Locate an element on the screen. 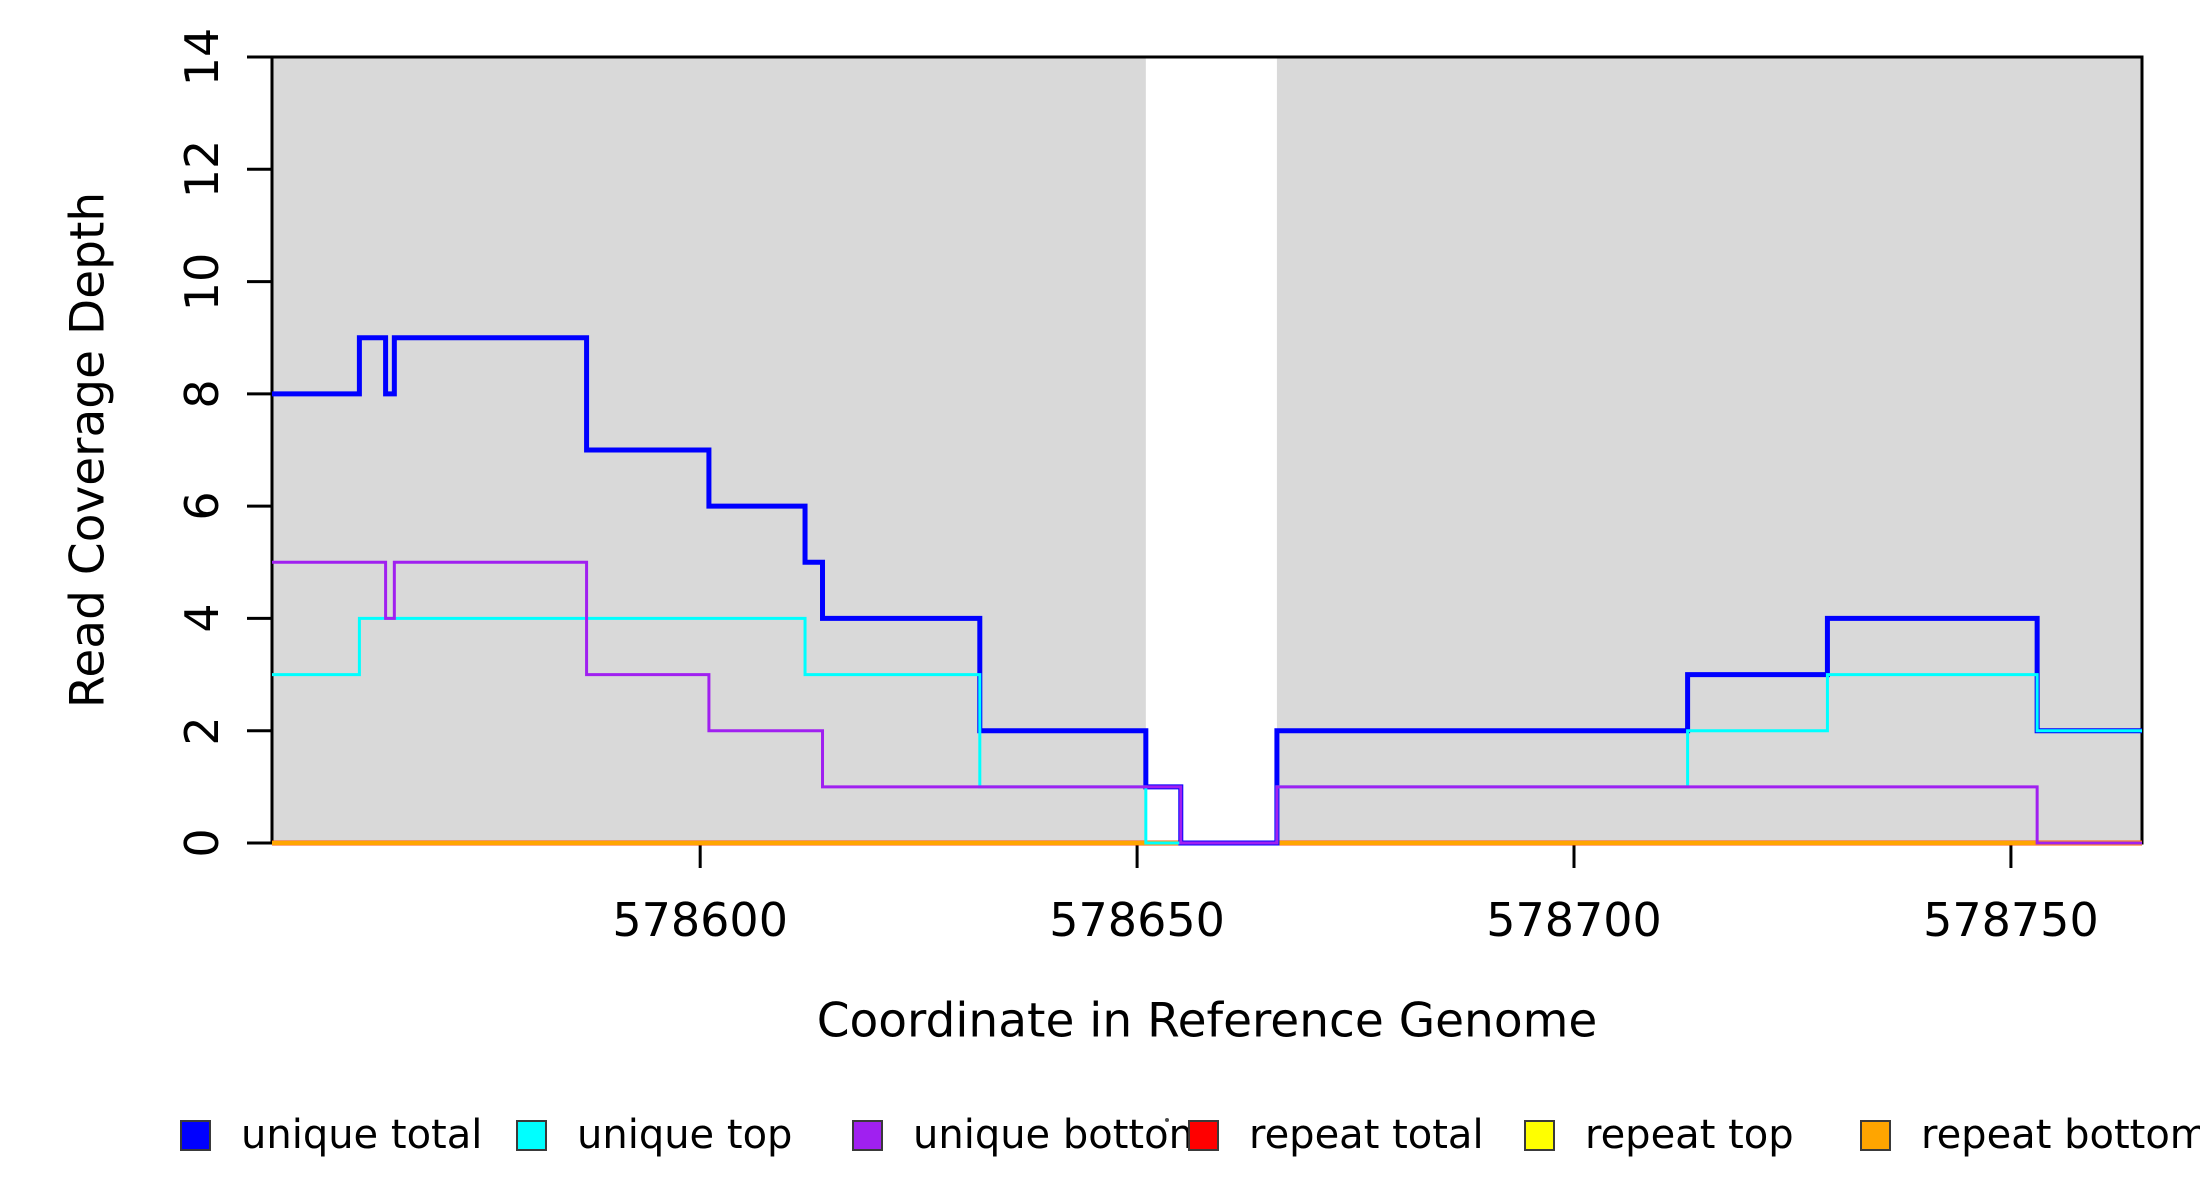 The height and width of the screenshot is (1200, 2200). y-axis-title: Read Coverage Depth is located at coordinates (88, 450).